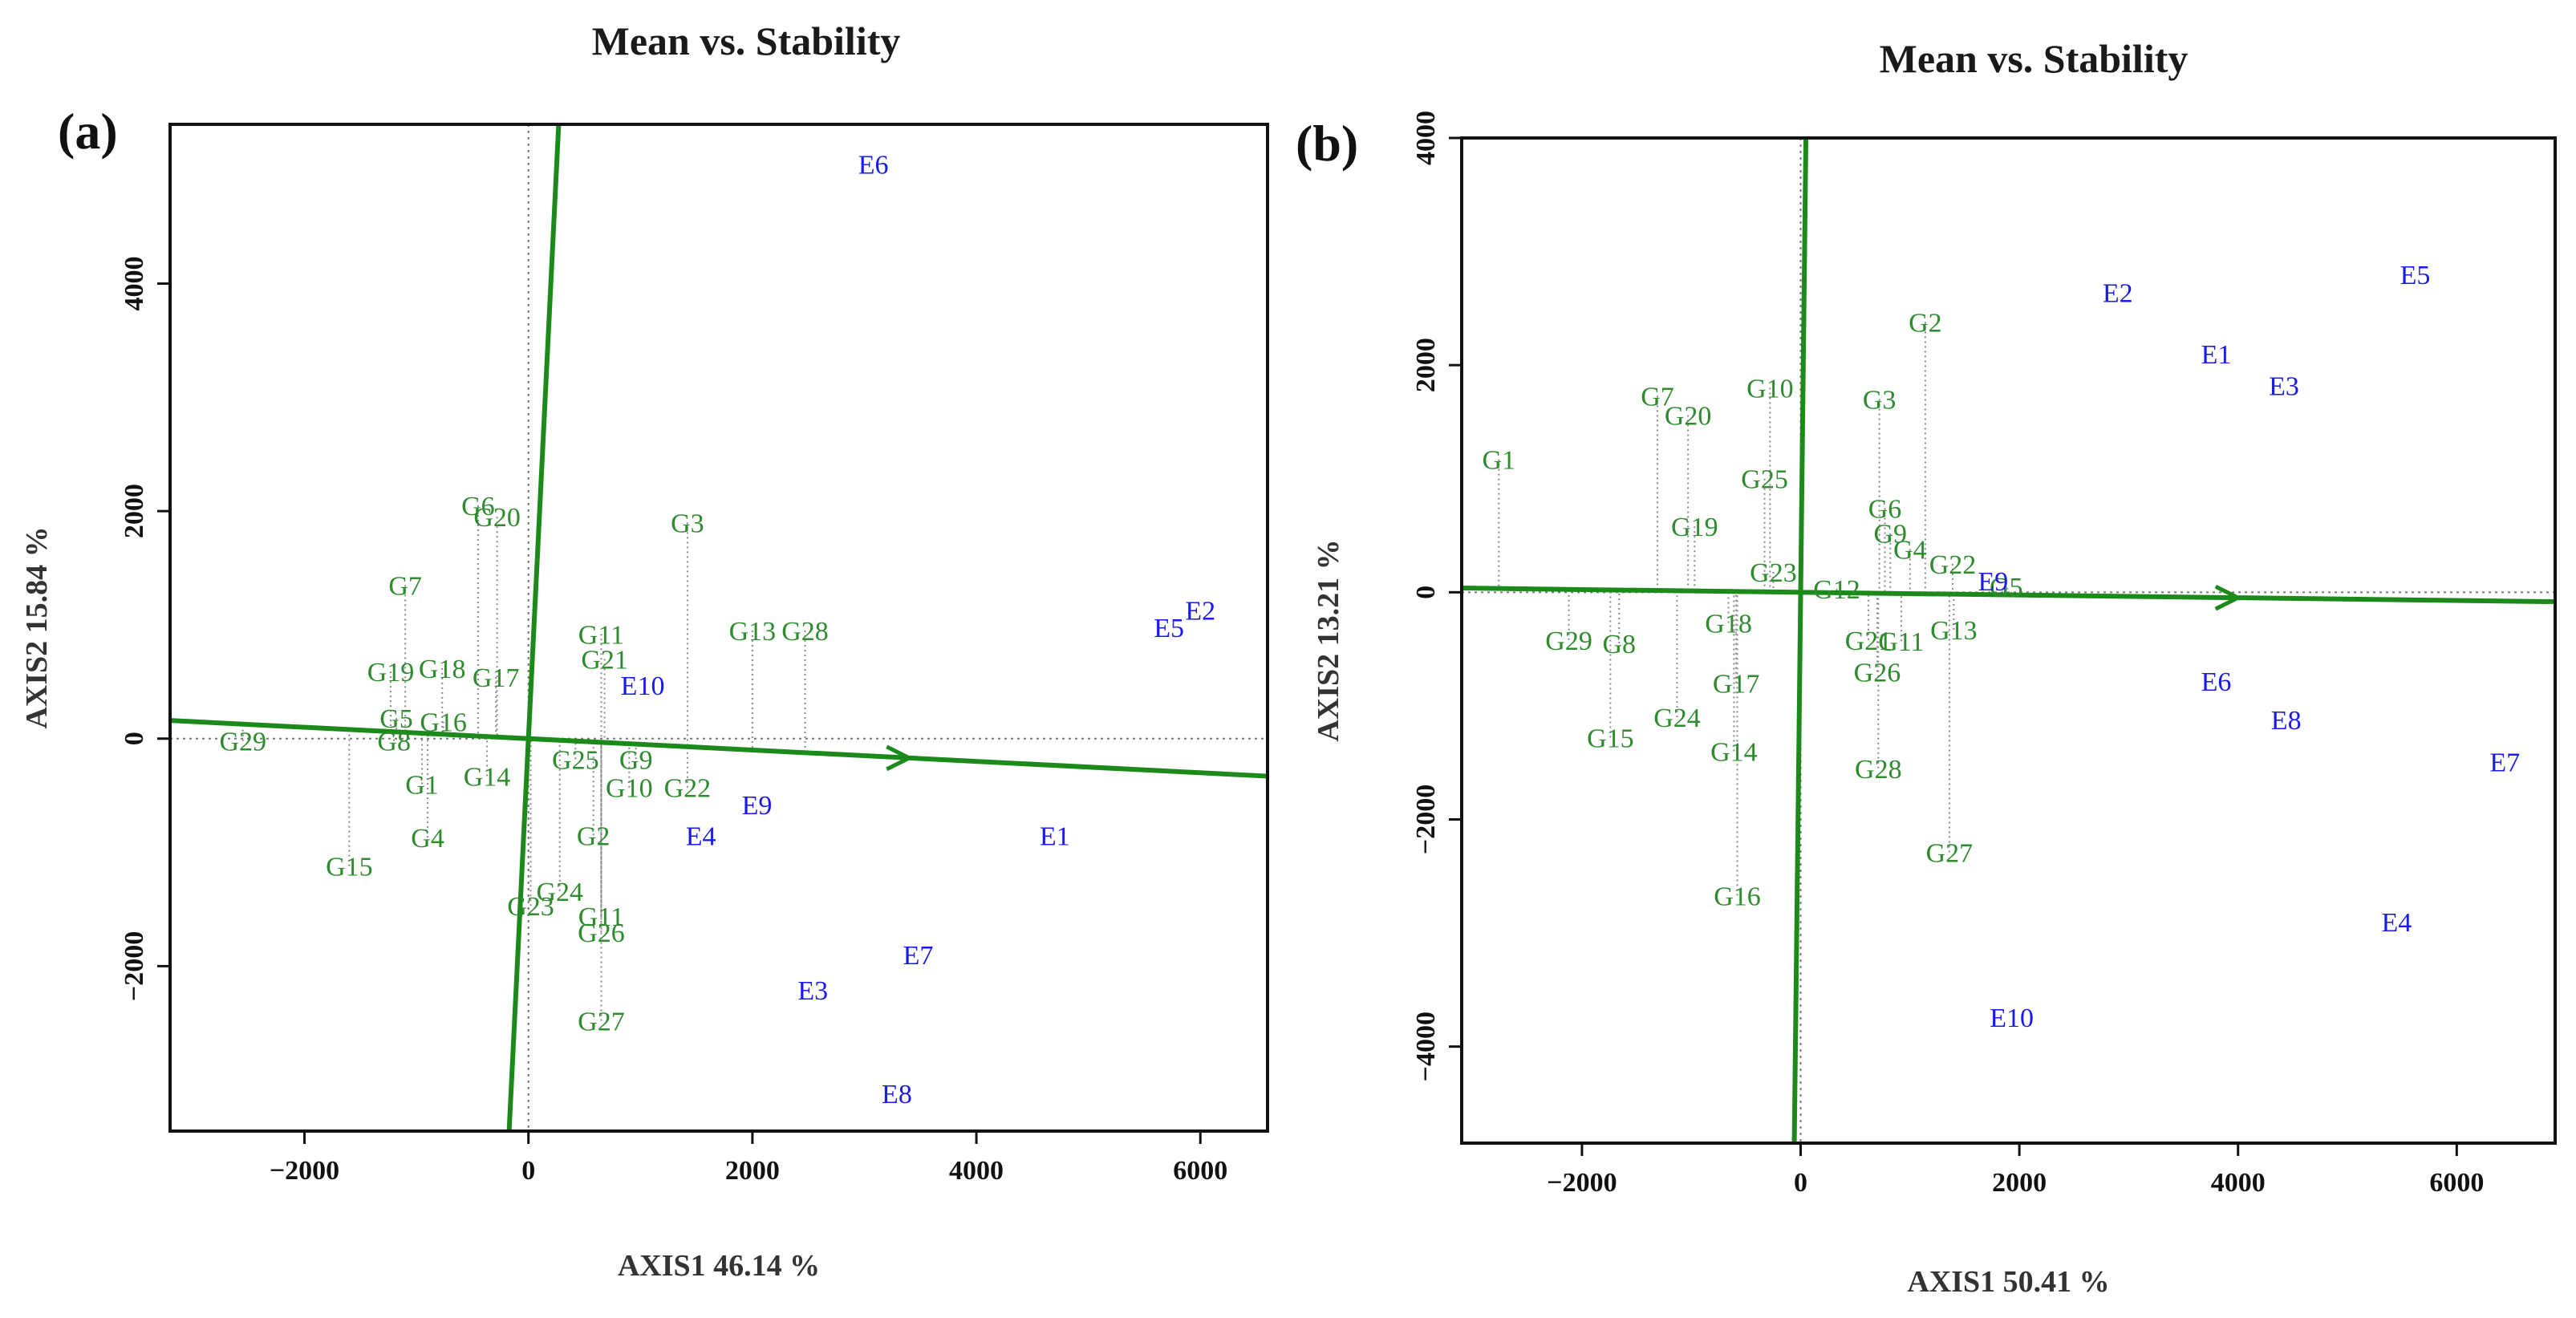 The image size is (2576, 1318). What do you see at coordinates (1426, 1046) in the screenshot?
I see `y-tick-label: −4000` at bounding box center [1426, 1046].